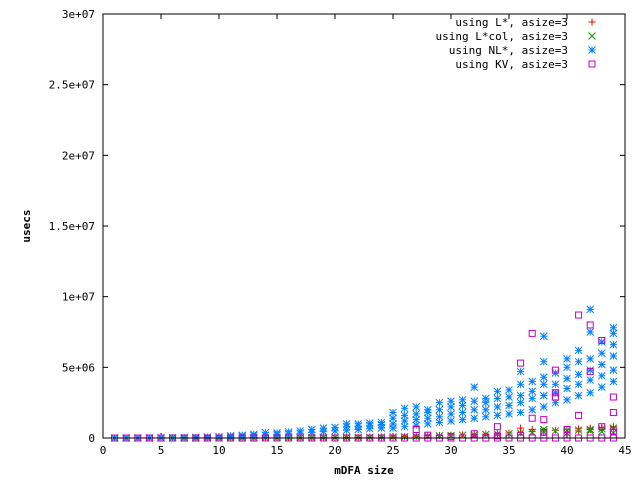 The width and height of the screenshot is (640, 480). What do you see at coordinates (508, 50) in the screenshot?
I see `legend-label: using NL*, asize=3` at bounding box center [508, 50].